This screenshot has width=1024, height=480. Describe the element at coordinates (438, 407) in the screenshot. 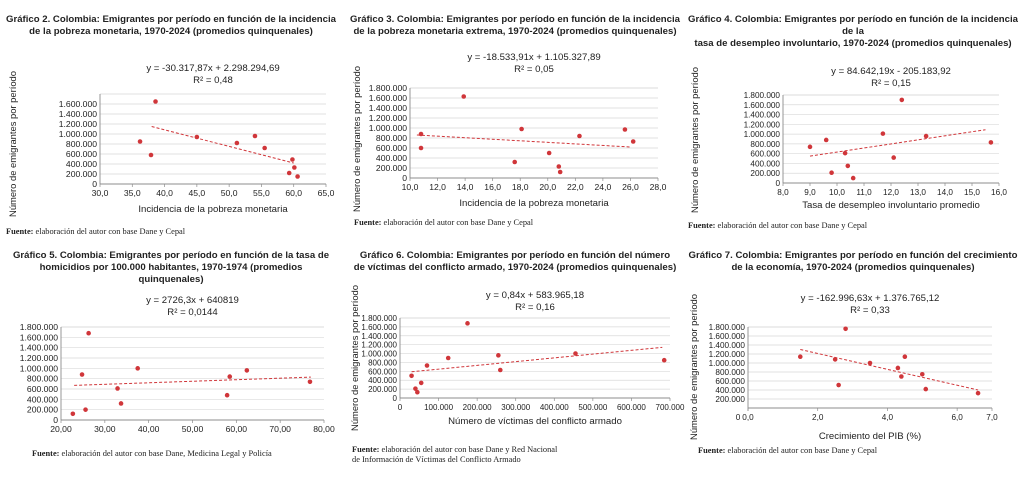

I see `x-tick-label: 100.000` at that location.